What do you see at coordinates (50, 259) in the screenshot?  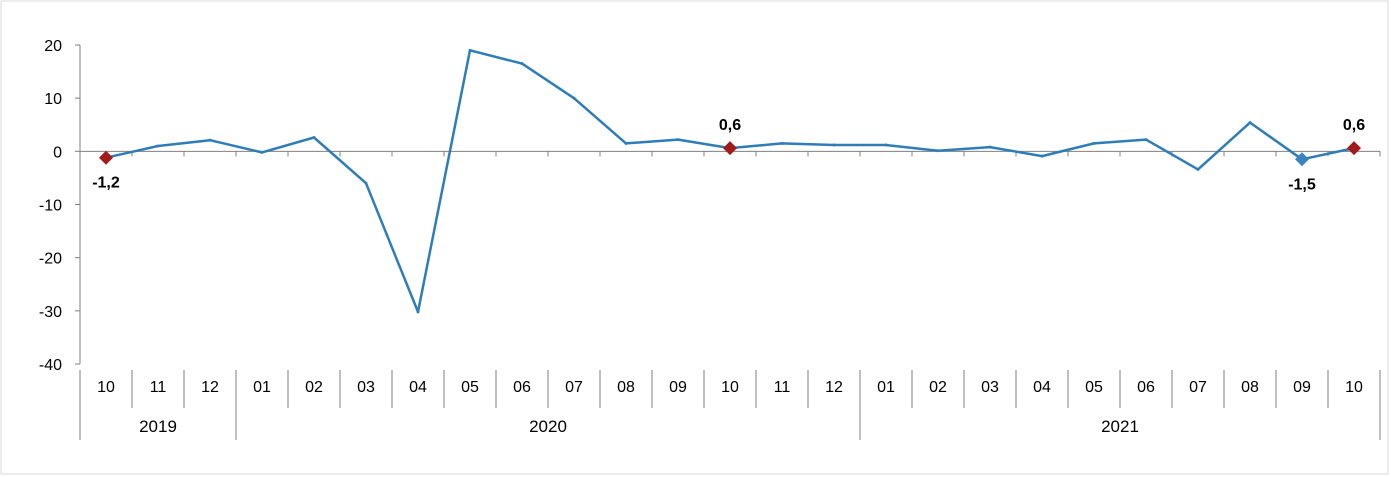 I see `y-tick-label: -20` at bounding box center [50, 259].